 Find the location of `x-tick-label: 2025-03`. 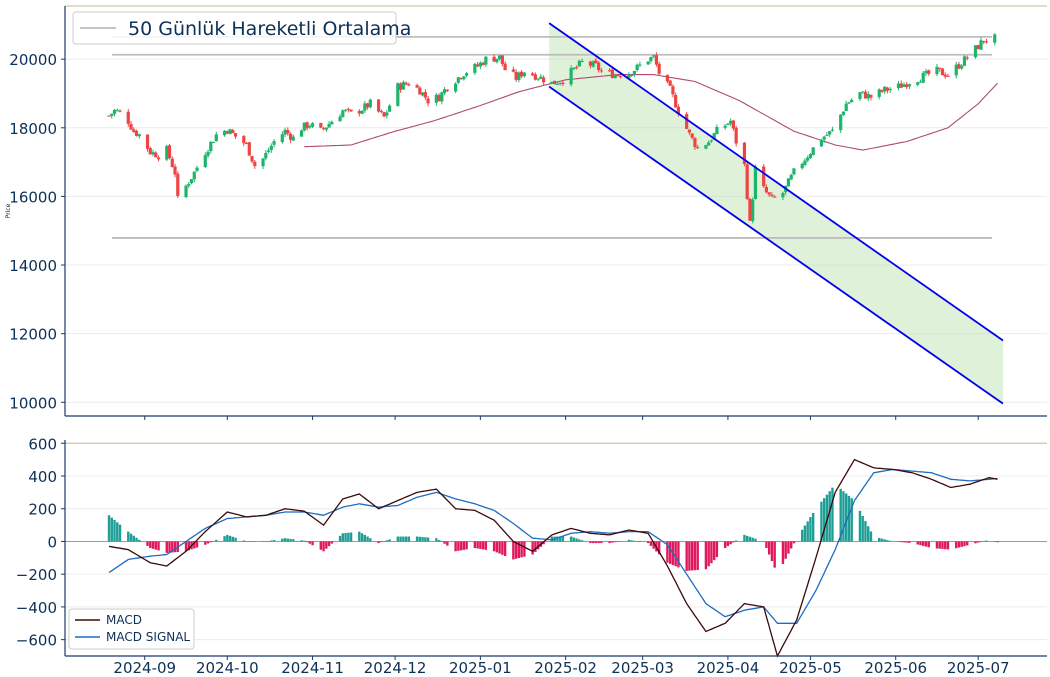

x-tick-label: 2025-03 is located at coordinates (642, 668).